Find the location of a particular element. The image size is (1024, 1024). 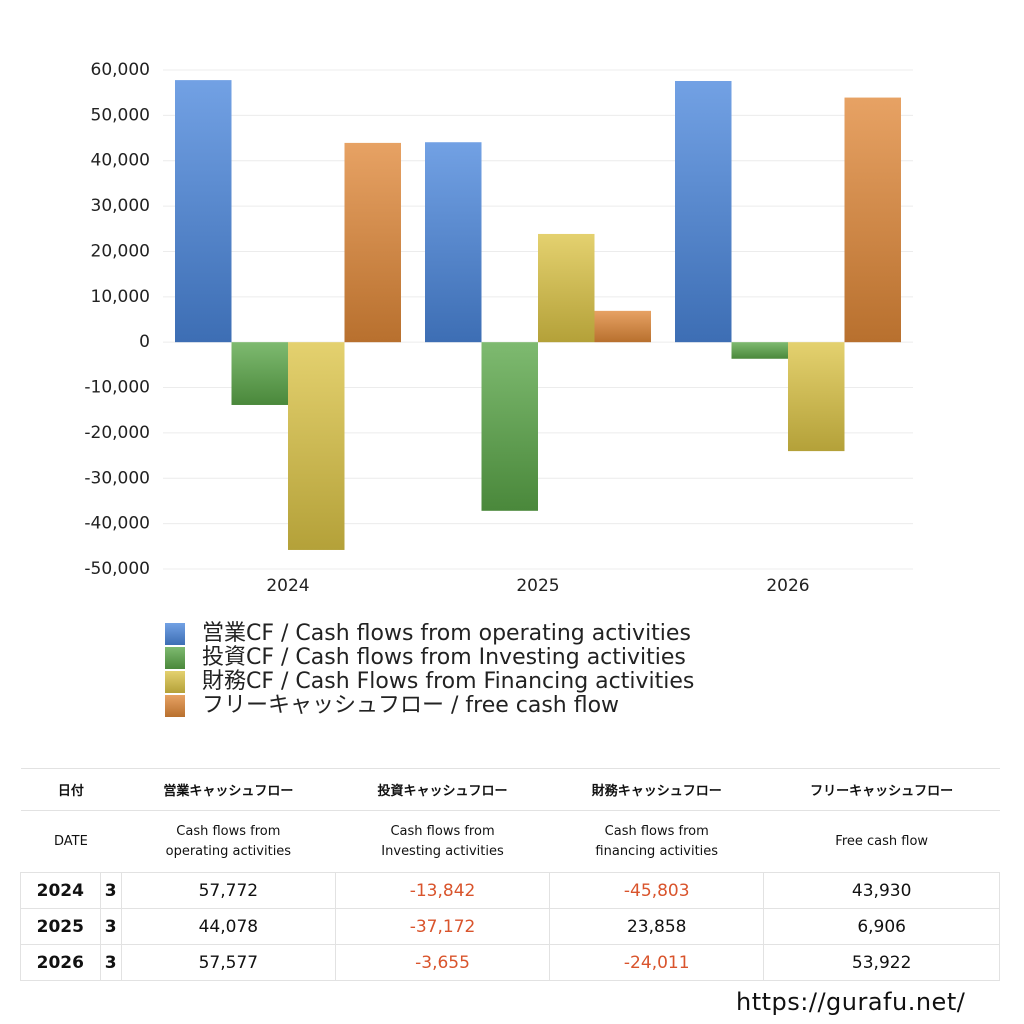

y-tick-label: -40,000 is located at coordinates (117, 524).